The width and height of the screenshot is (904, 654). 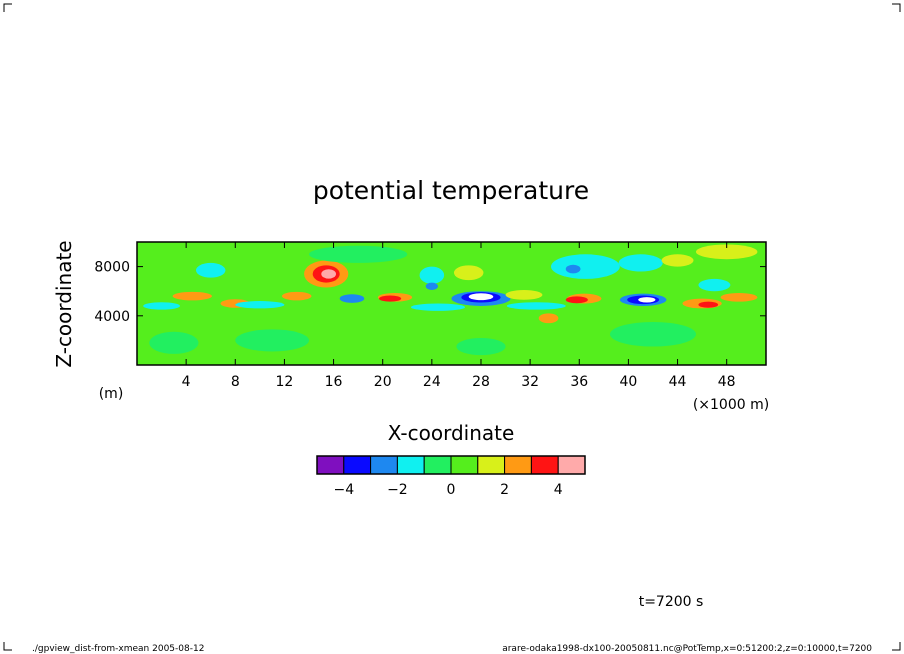 What do you see at coordinates (727, 382) in the screenshot?
I see `x-tick-label-48: 48` at bounding box center [727, 382].